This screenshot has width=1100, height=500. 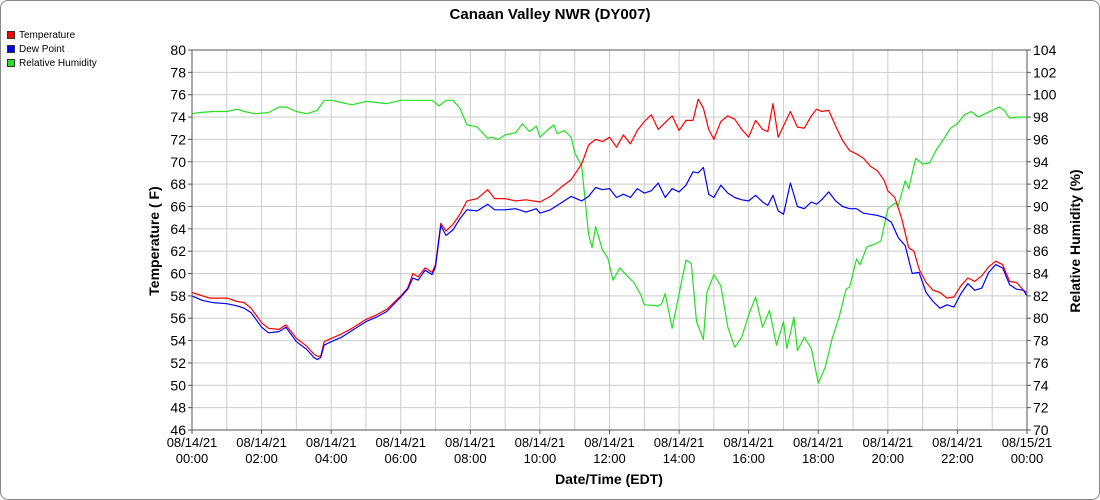 I want to click on y-tick-label: 50, so click(x=178, y=385).